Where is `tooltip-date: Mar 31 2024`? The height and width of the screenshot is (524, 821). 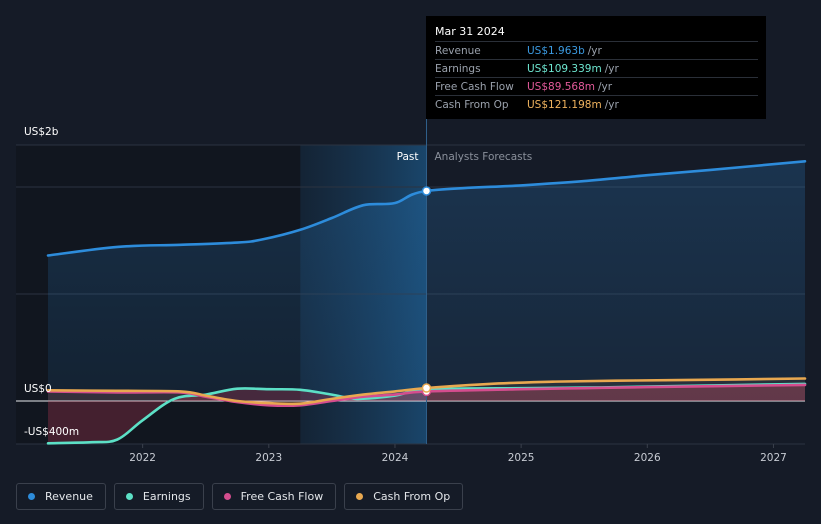 tooltip-date: Mar 31 2024 is located at coordinates (470, 31).